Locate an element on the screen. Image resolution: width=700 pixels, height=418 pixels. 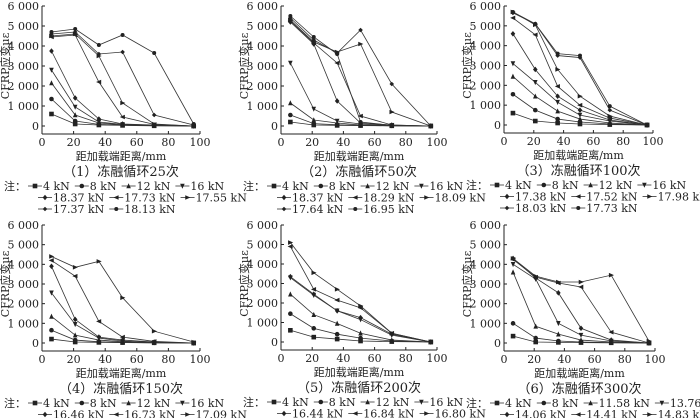
legend-label: 17.37 kN is located at coordinates (79, 209).